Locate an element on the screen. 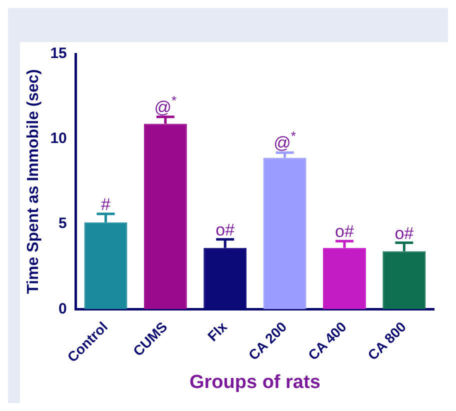  x-axis-title: Groups of rats is located at coordinates (254, 382).